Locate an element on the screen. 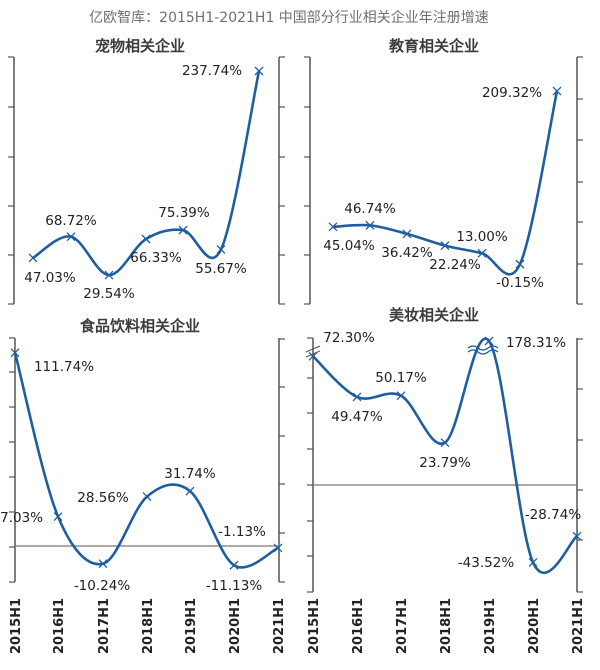  data-label: 36.42% is located at coordinates (407, 253).